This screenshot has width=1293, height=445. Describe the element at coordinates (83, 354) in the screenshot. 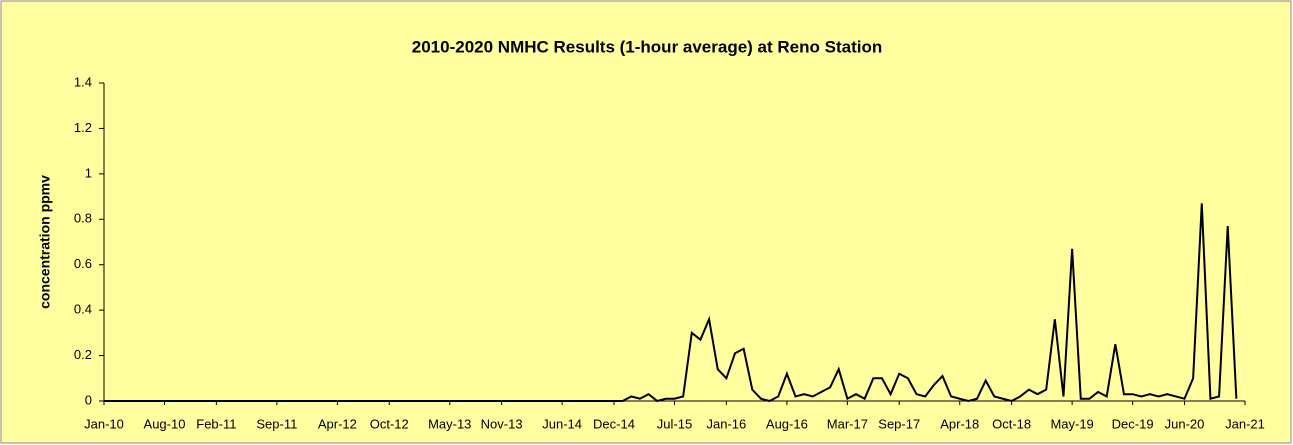

I see `y-tick-label: 0.2` at that location.